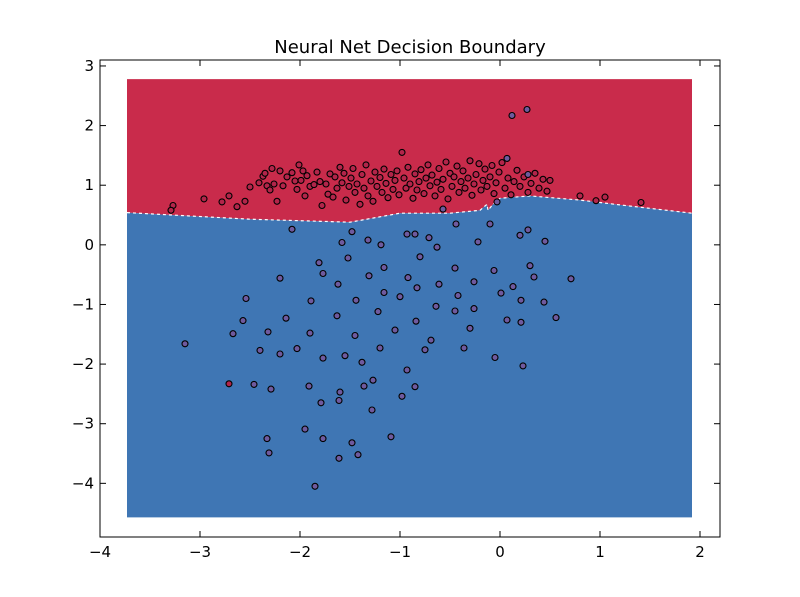  Describe the element at coordinates (83, 483) in the screenshot. I see `y-tick-label: −4` at that location.